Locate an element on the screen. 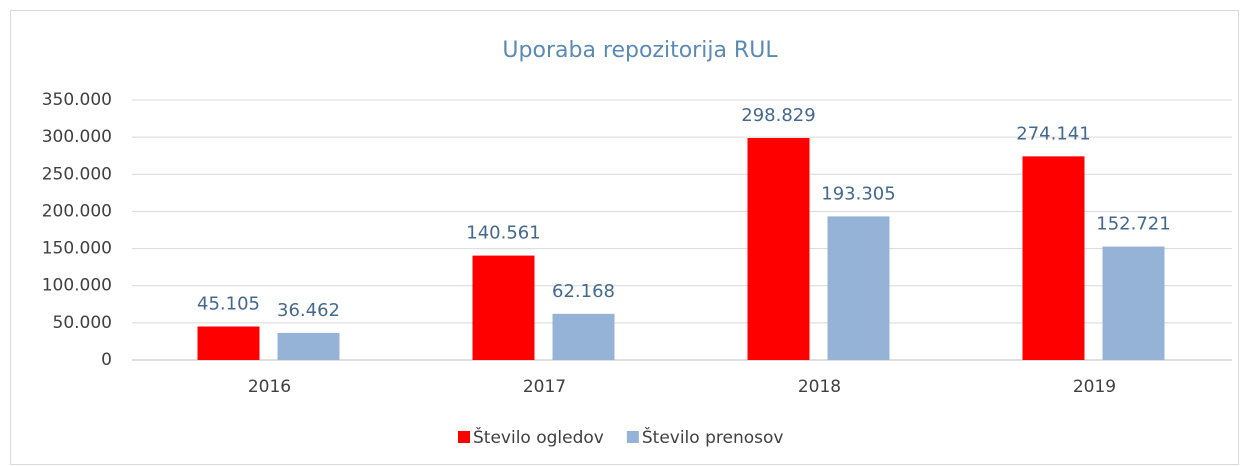  x-tick-label: 2016 is located at coordinates (269, 387).